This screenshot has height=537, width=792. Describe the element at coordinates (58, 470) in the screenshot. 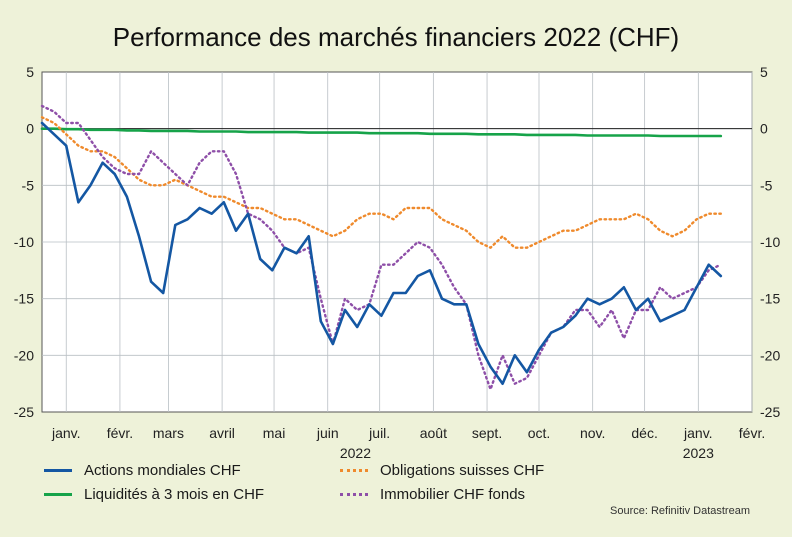

I see `legend-swatch-actions` at that location.